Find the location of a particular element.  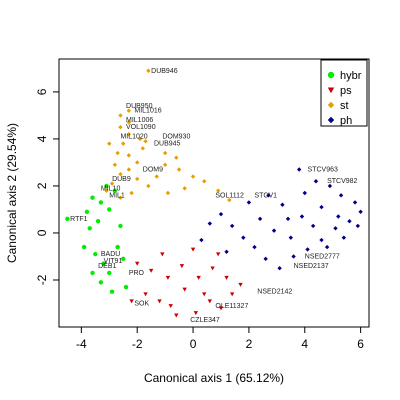

point-label: MIL1016 is located at coordinates (147, 111).